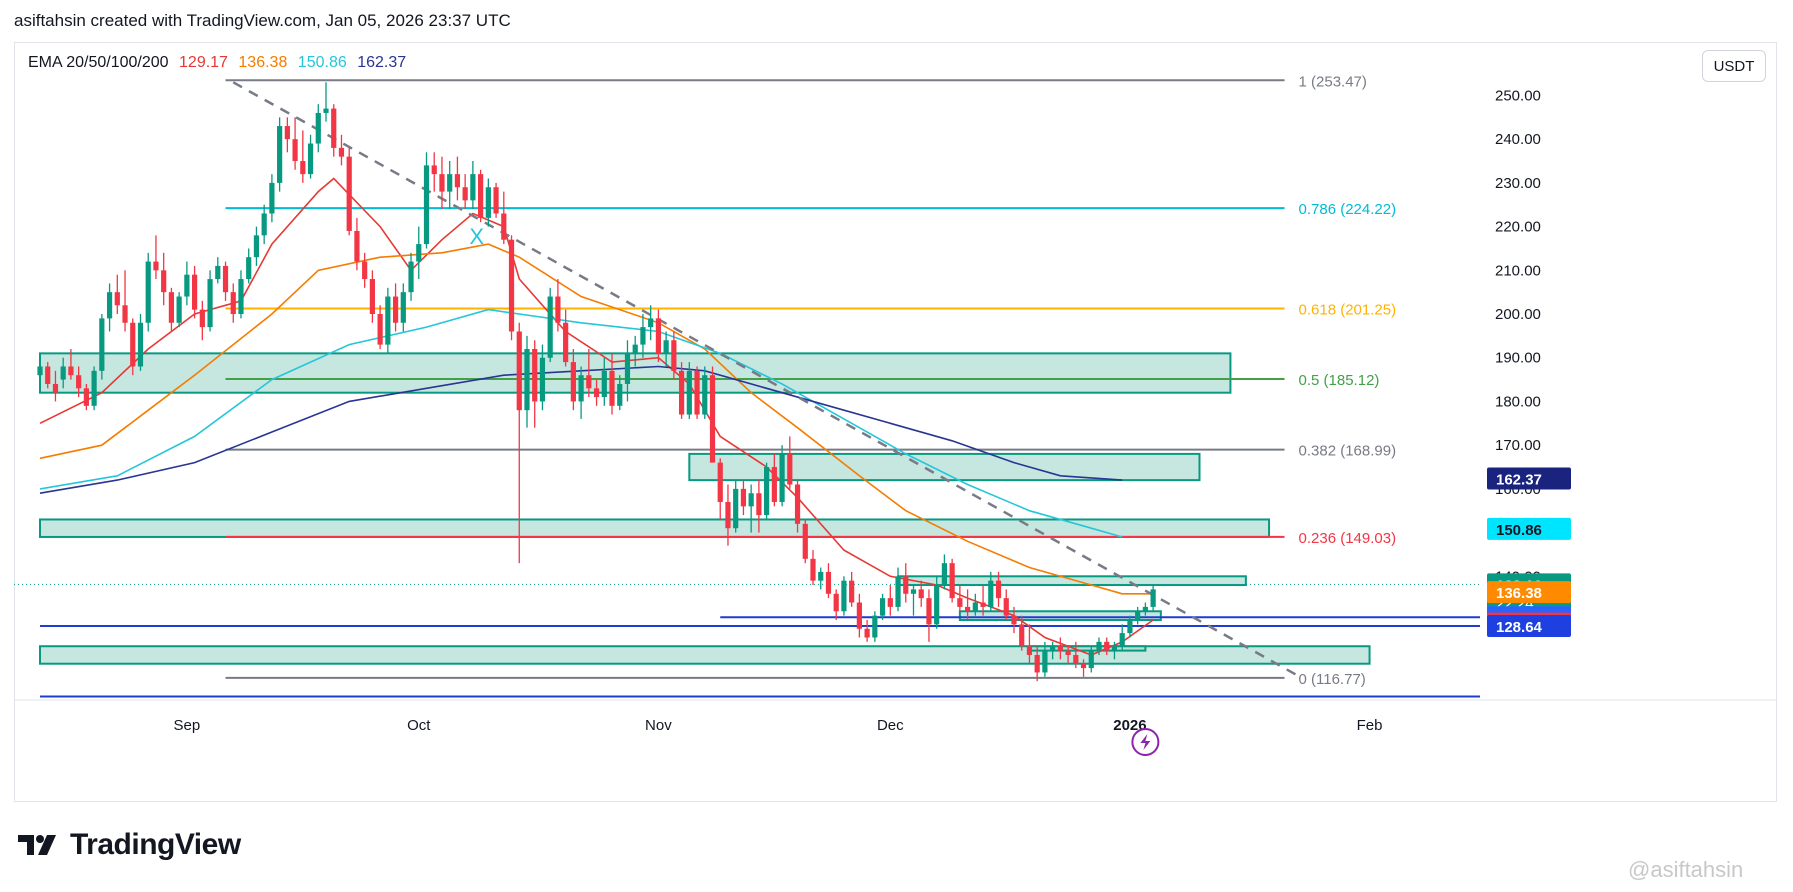 This screenshot has height=892, width=1793. I want to click on currency-selector: USDT, so click(1734, 66).